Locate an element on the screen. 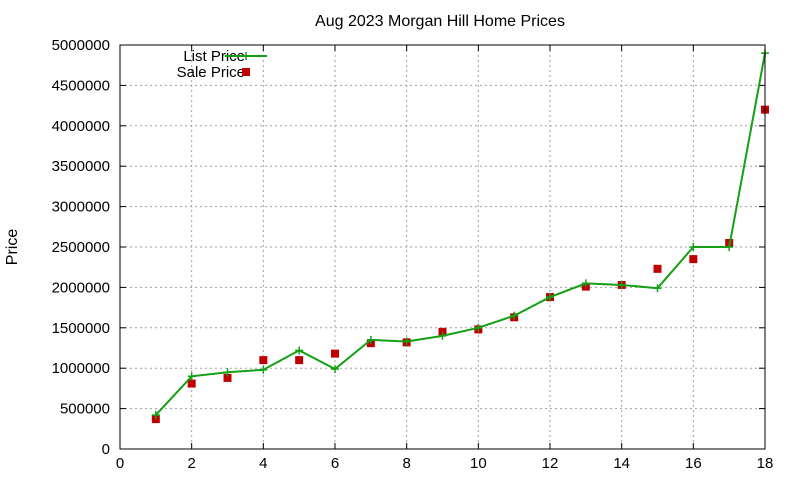 This screenshot has height=480, width=800. y-tick-label: 4000000 is located at coordinates (81, 126).